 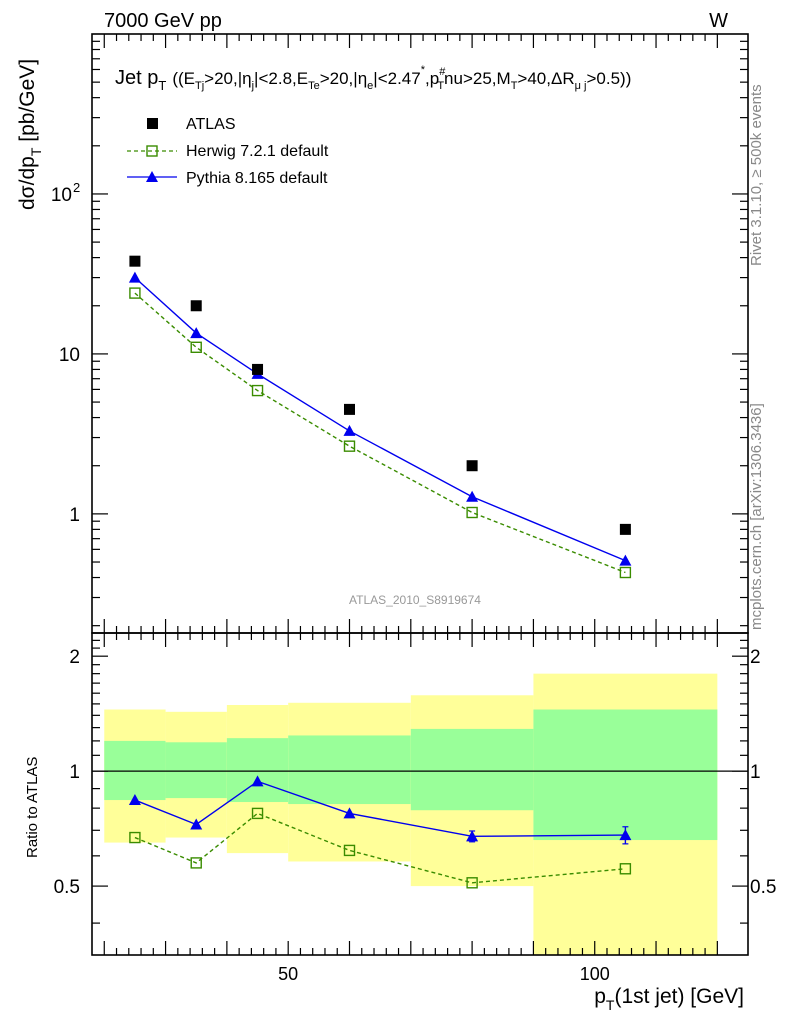 I want to click on ratio-y-tick-label-right-2: 2, so click(x=755, y=657).